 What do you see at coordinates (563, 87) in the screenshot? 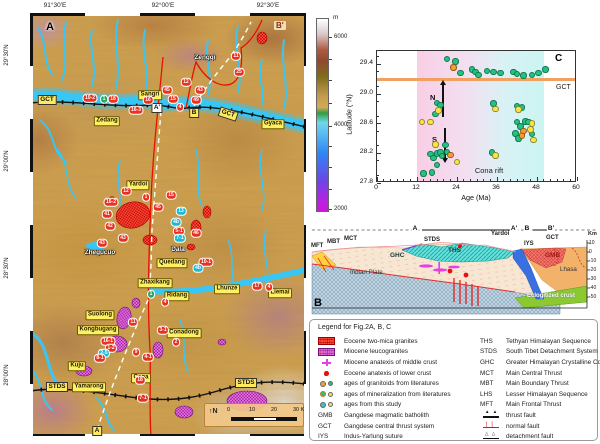
I see `gct-label: GCT` at bounding box center [563, 87].